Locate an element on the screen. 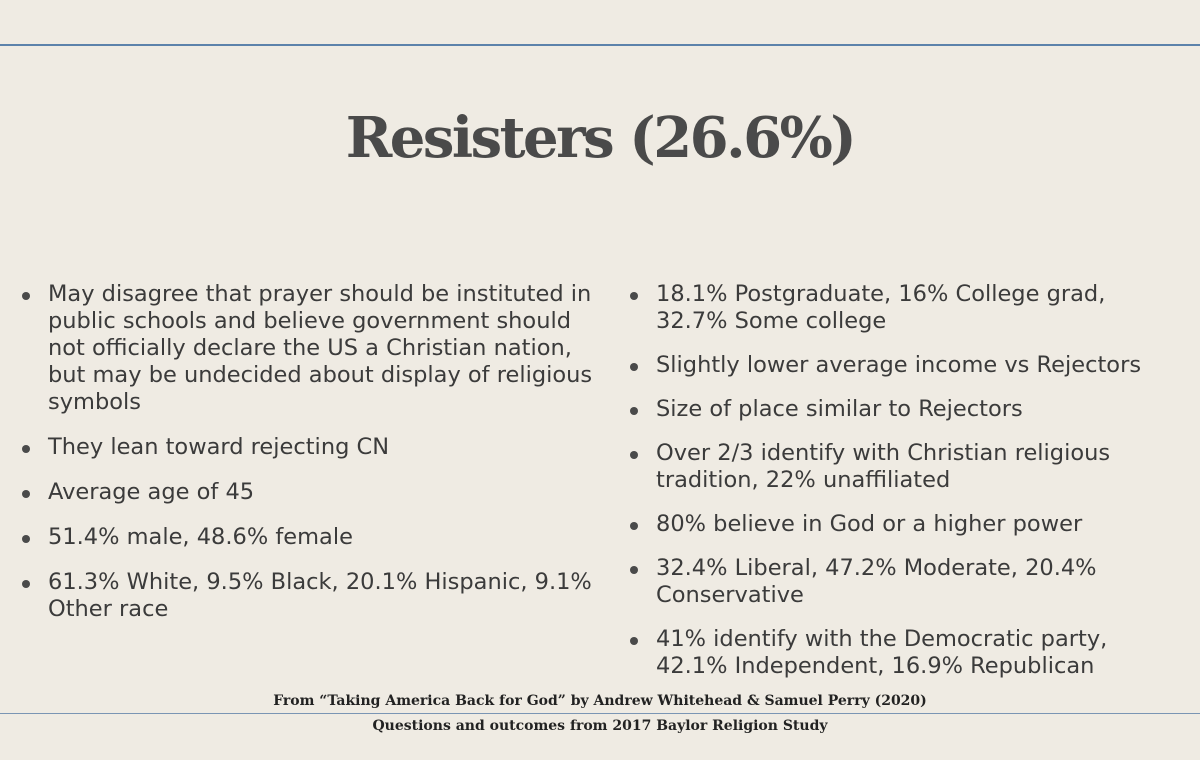 This screenshot has height=760, width=1200. bullet-item: 80% believe in God or a higher power is located at coordinates (900, 524).